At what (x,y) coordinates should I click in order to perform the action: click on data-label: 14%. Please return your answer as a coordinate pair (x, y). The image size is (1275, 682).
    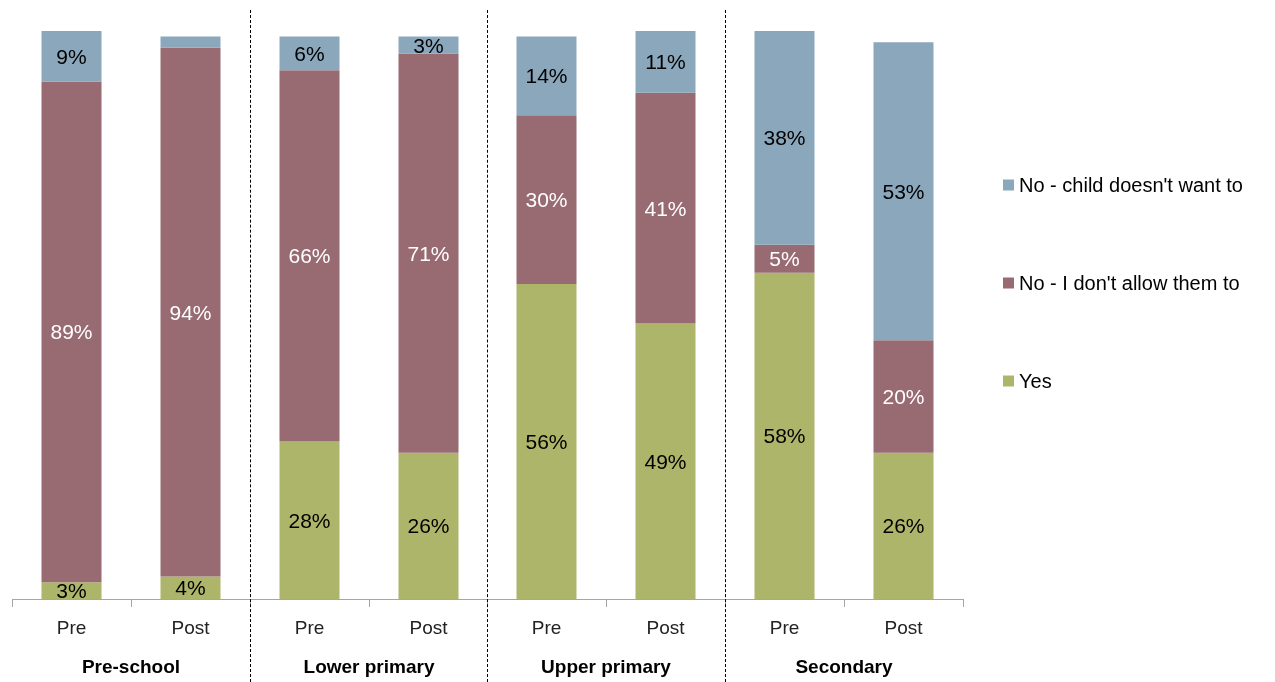
    Looking at the image, I should click on (546, 76).